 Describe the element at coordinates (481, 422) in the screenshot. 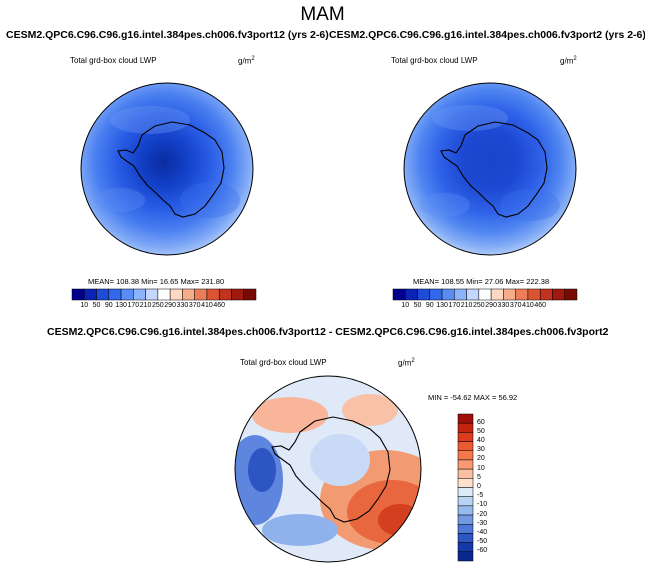

I see `colorbar-tick-label: 60` at that location.